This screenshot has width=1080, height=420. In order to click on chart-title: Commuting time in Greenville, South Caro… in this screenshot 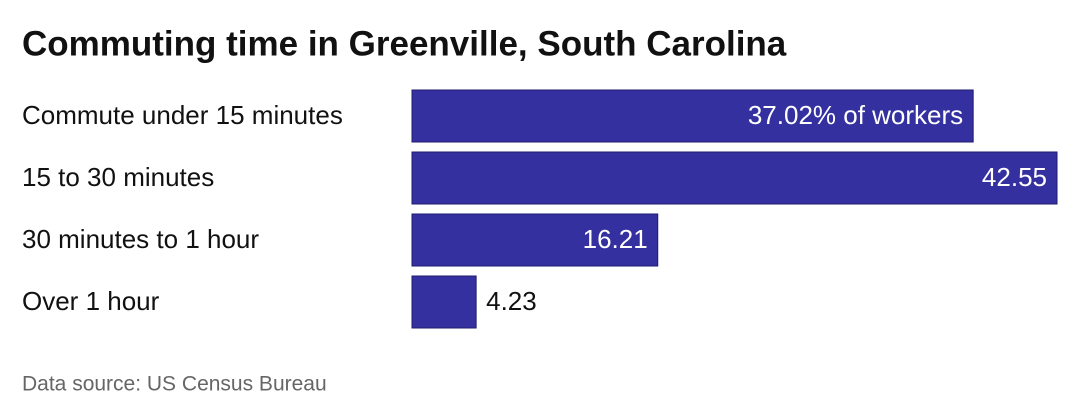, I will do `click(404, 43)`.